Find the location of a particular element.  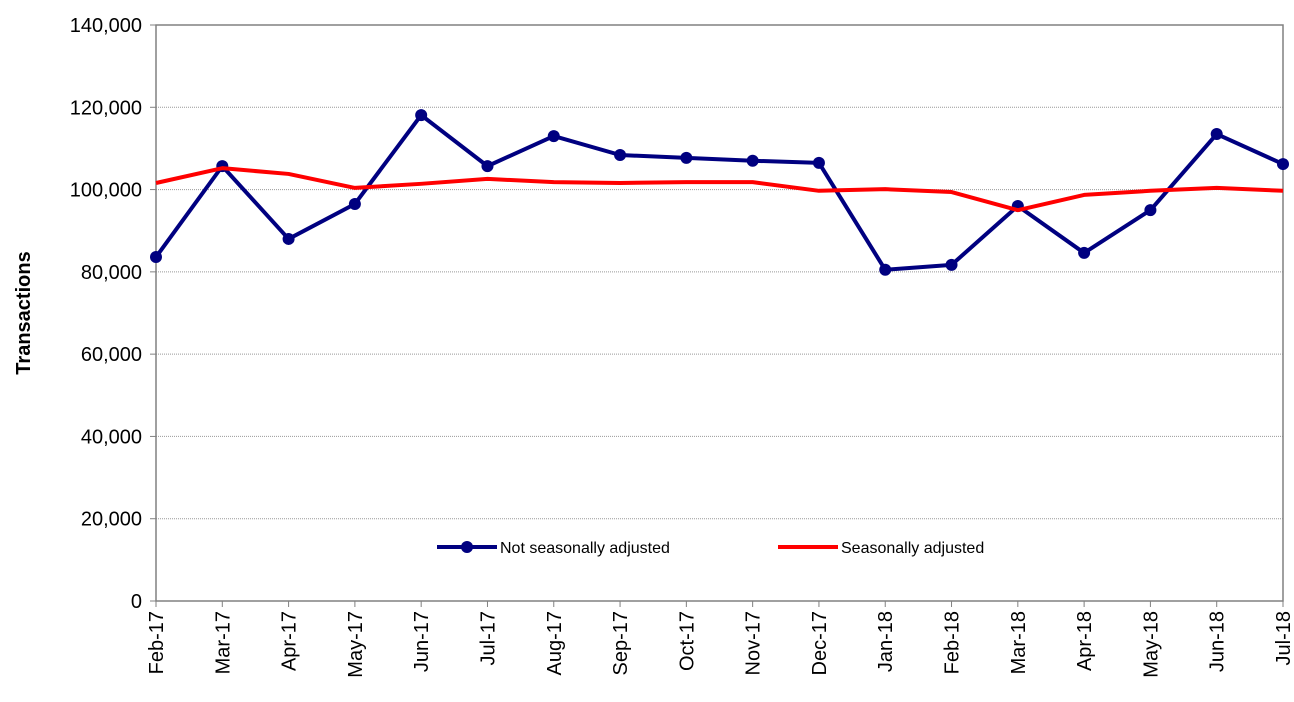

y-tick-label: 40,000 is located at coordinates (111, 437).